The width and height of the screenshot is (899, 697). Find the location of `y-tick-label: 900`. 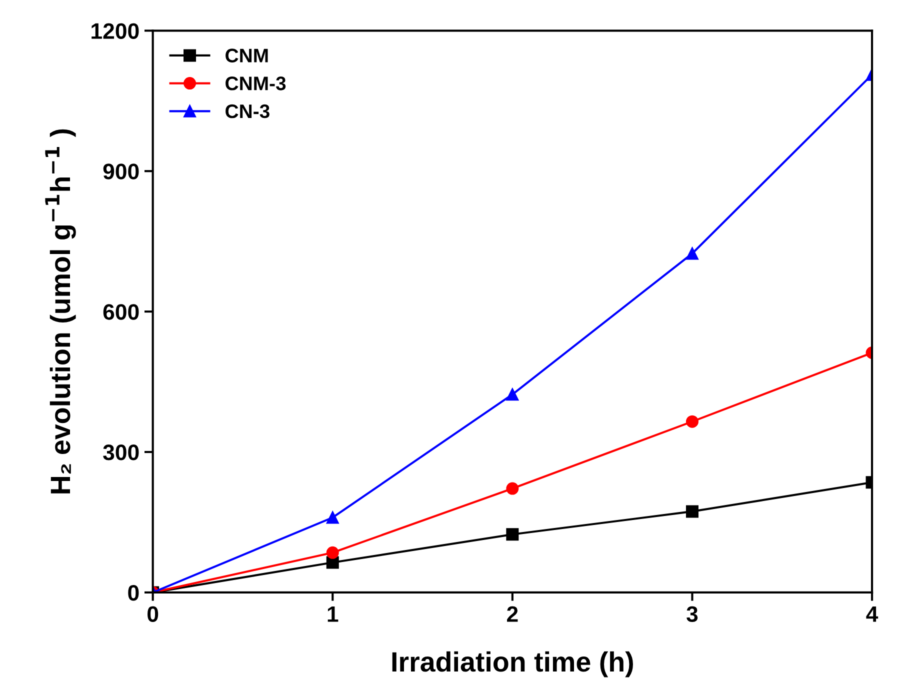

y-tick-label: 900 is located at coordinates (121, 172).